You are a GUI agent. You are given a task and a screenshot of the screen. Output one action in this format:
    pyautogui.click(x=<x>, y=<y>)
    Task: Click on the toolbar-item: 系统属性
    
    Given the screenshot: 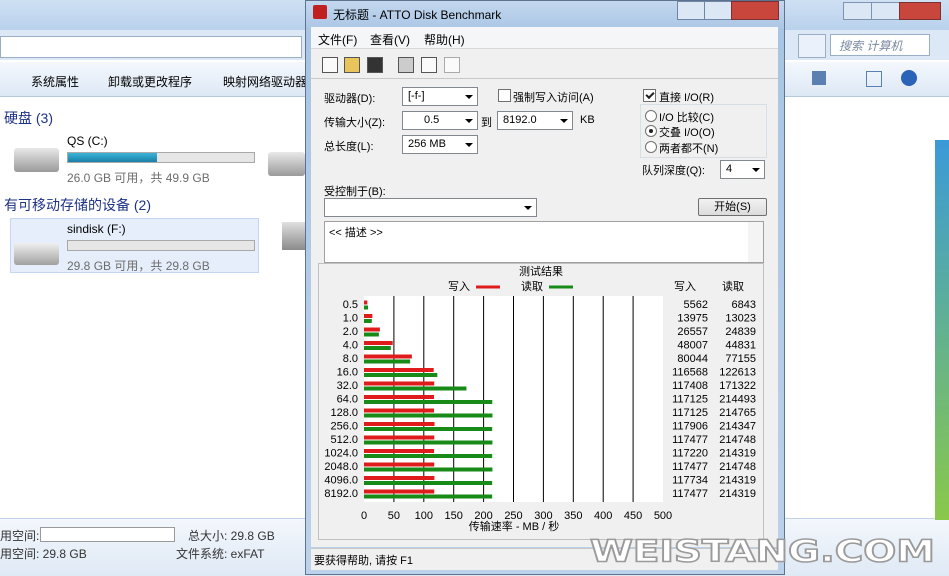 What is the action you would take?
    pyautogui.click(x=55, y=82)
    